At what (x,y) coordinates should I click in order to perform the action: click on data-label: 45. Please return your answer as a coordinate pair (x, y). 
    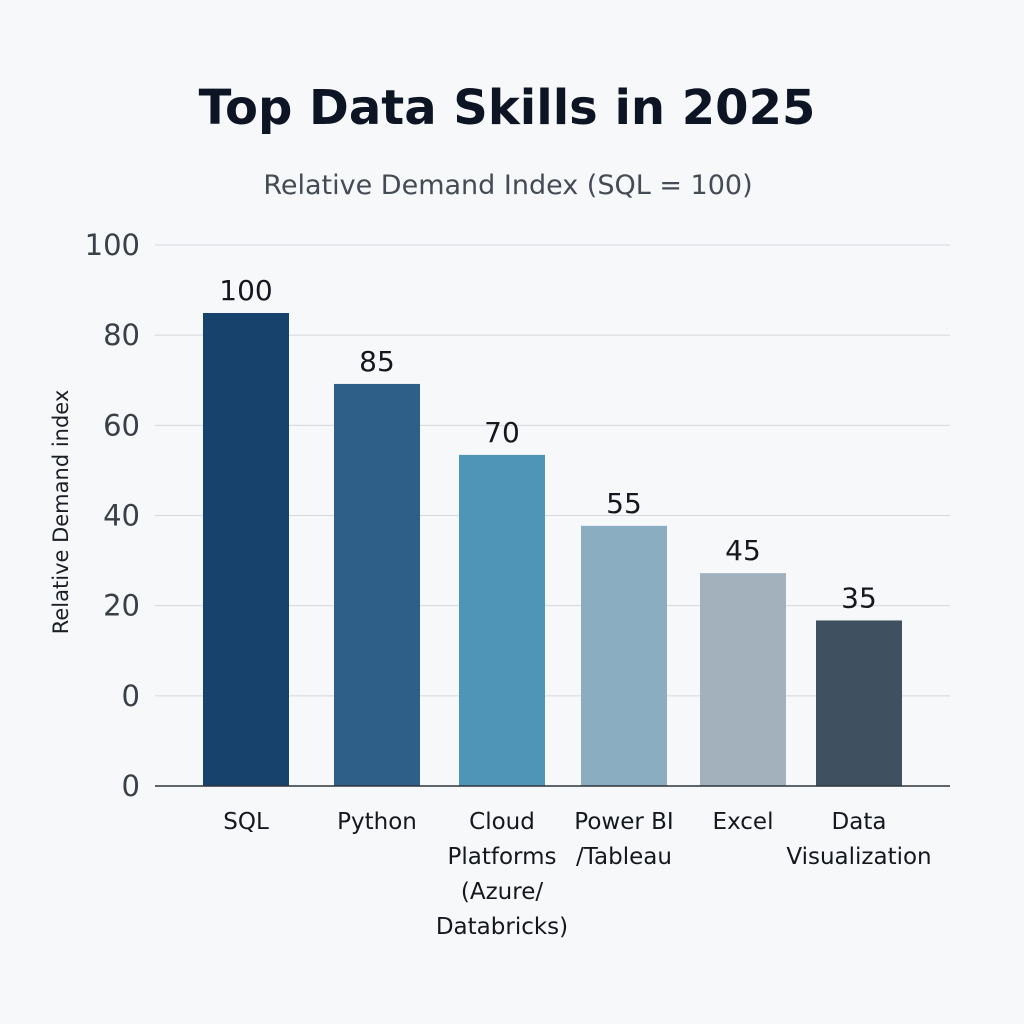
    Looking at the image, I should click on (743, 550).